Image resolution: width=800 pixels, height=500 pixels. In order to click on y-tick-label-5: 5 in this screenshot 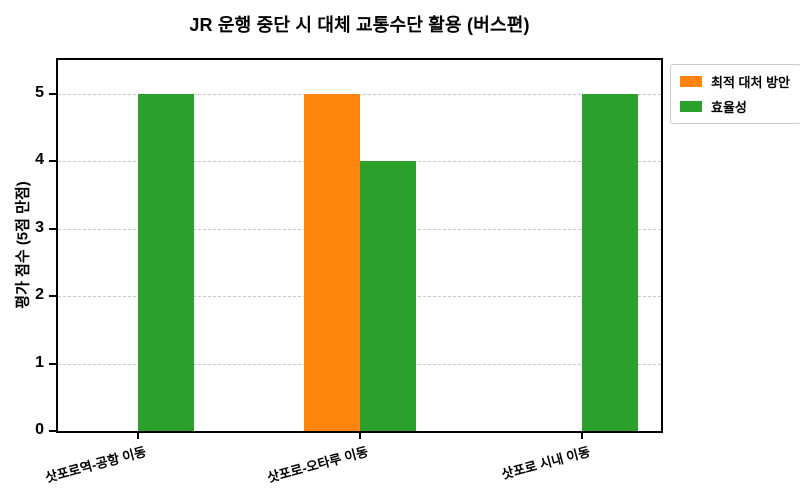, I will do `click(39, 92)`.